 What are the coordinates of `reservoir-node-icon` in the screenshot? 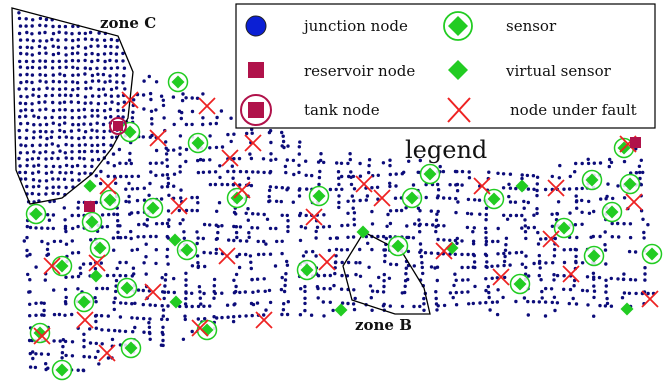 It's located at (256, 70).